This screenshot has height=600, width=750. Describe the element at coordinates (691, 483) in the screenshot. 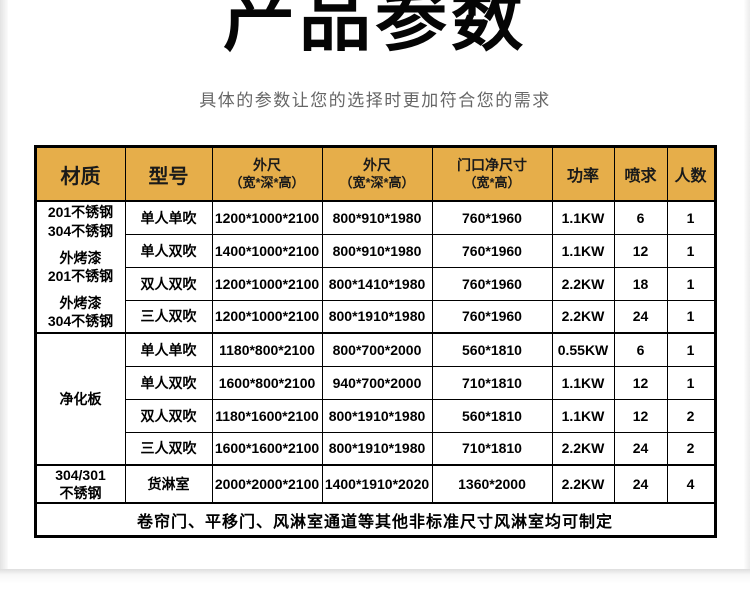

I see `cell-people: 4` at that location.